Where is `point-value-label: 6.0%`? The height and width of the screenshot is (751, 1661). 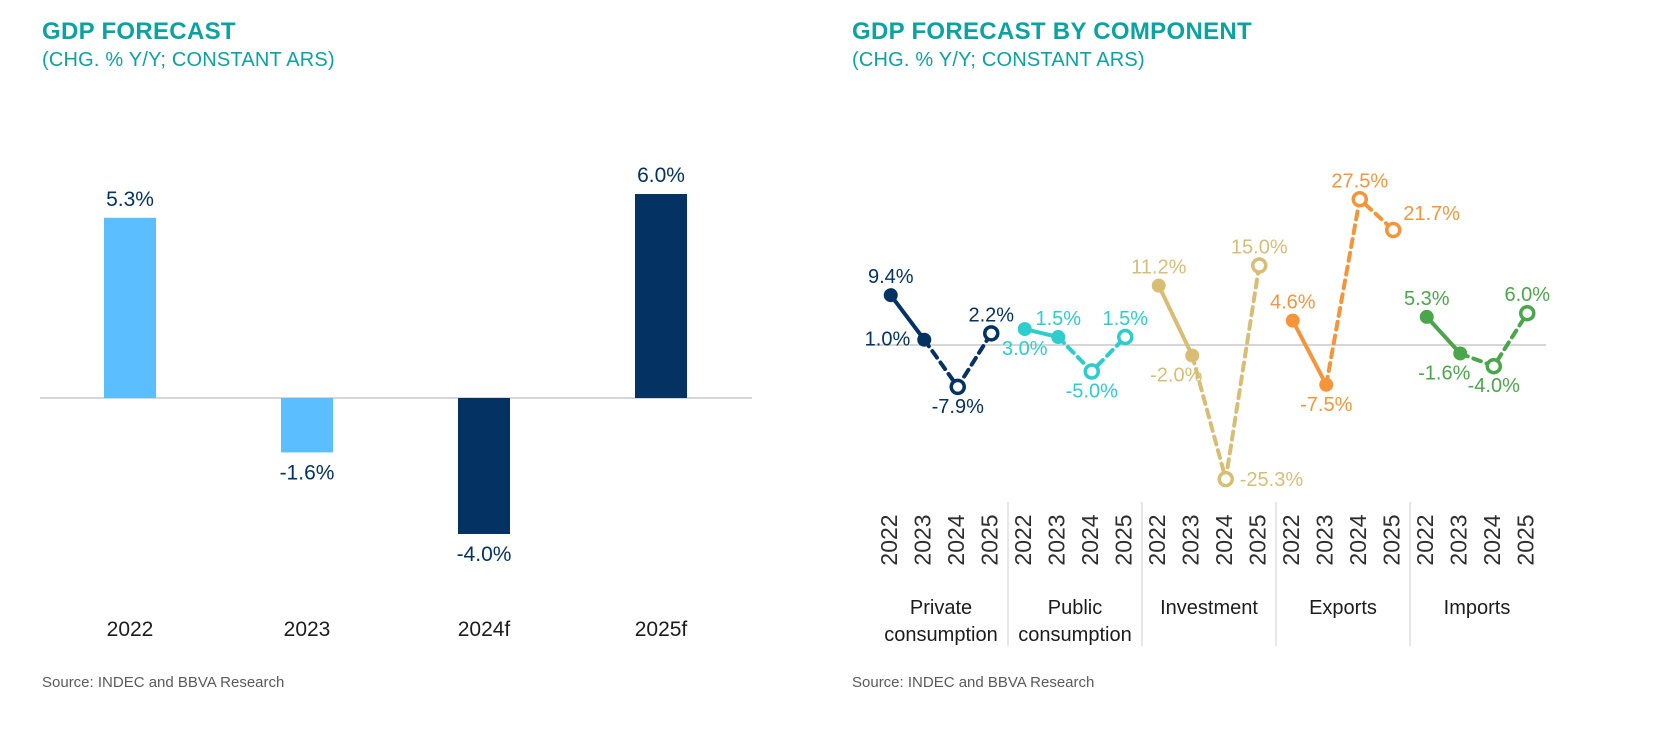
point-value-label: 6.0% is located at coordinates (1527, 295).